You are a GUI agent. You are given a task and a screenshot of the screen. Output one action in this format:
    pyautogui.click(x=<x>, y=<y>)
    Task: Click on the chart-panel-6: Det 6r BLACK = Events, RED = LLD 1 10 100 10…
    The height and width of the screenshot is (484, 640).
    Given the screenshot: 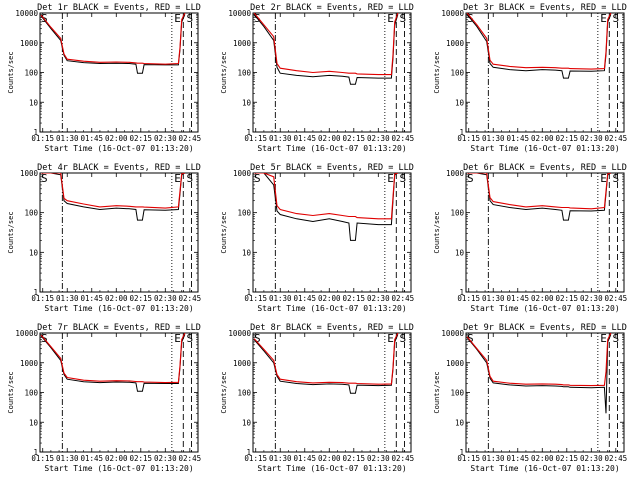 What is the action you would take?
    pyautogui.click(x=530, y=238)
    